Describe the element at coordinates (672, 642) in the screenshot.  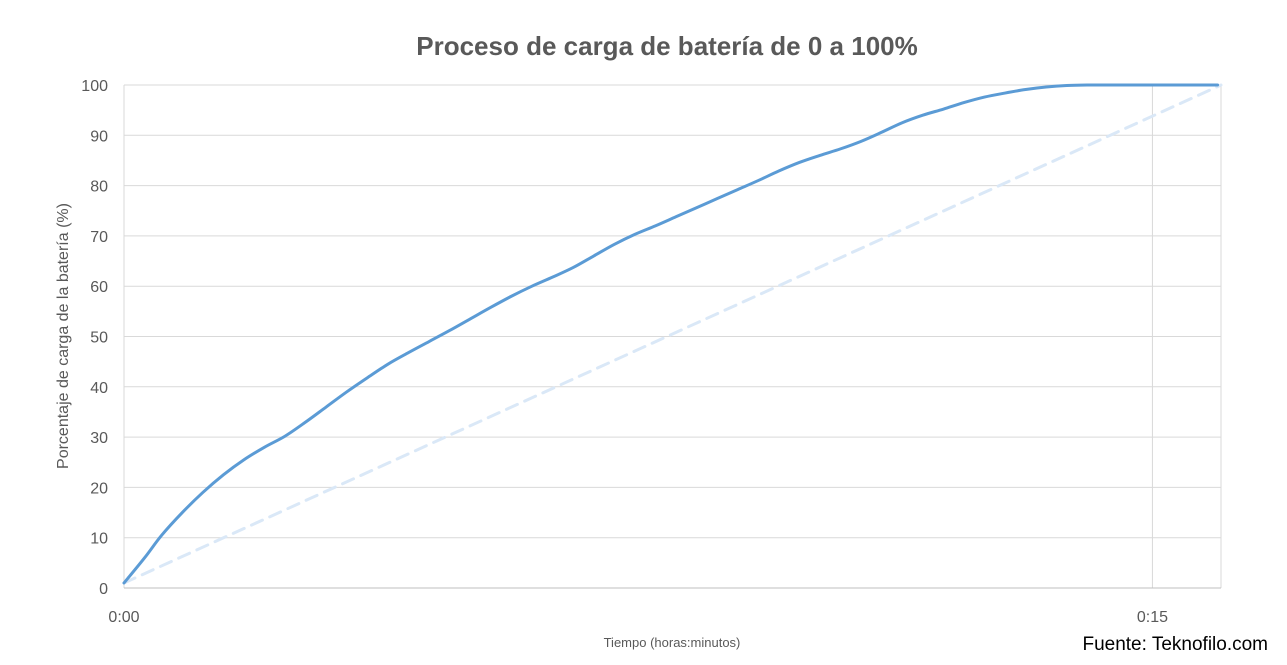
I see `x-axis-label: Tiempo (horas:minutos)` at that location.